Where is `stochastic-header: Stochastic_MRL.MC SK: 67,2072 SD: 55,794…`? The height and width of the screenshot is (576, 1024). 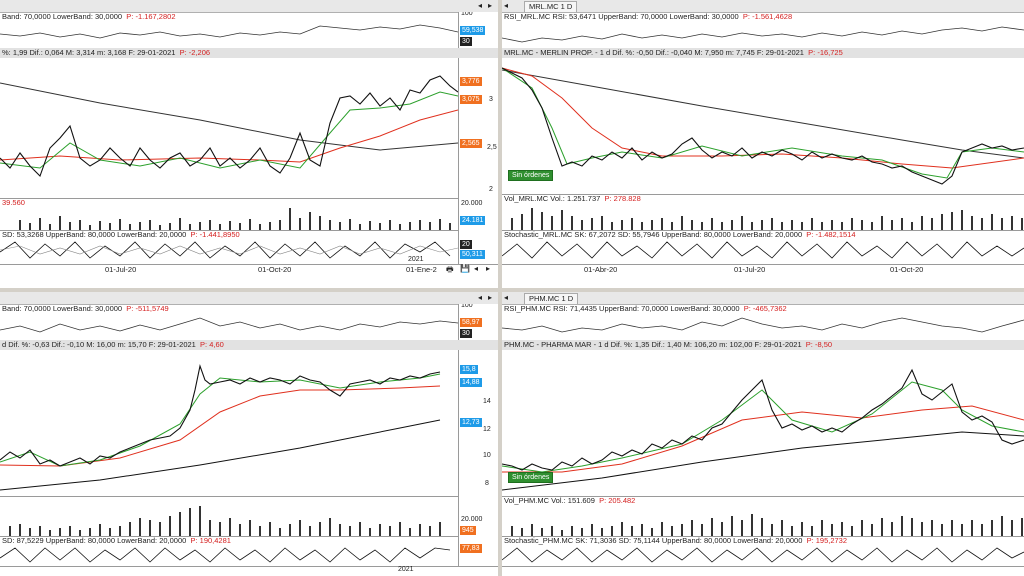
stochastic-header: Stochastic_MRL.MC SK: 67,2072 SD: 55,794… is located at coordinates (680, 234).